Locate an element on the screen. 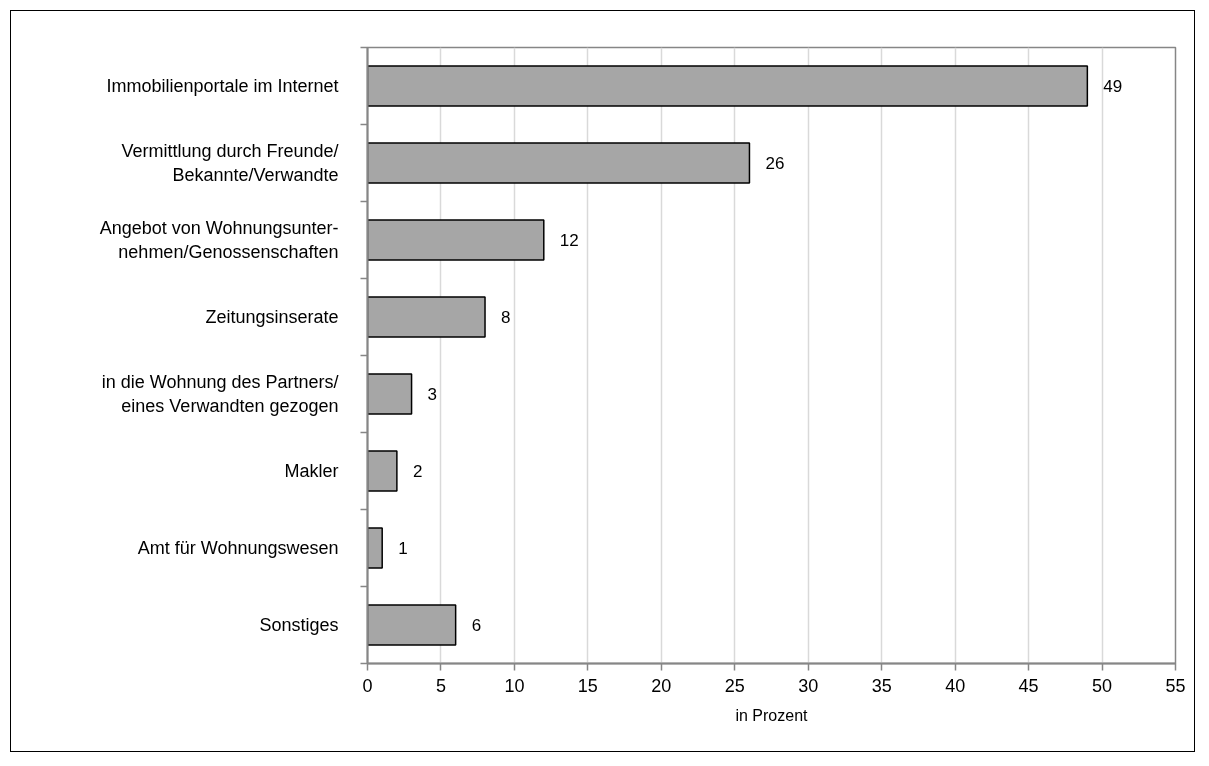 The width and height of the screenshot is (1209, 766). y-tick-label: Angebot von Wohnungsunter- nehmen/Genossenschaften is located at coordinates (219, 240).